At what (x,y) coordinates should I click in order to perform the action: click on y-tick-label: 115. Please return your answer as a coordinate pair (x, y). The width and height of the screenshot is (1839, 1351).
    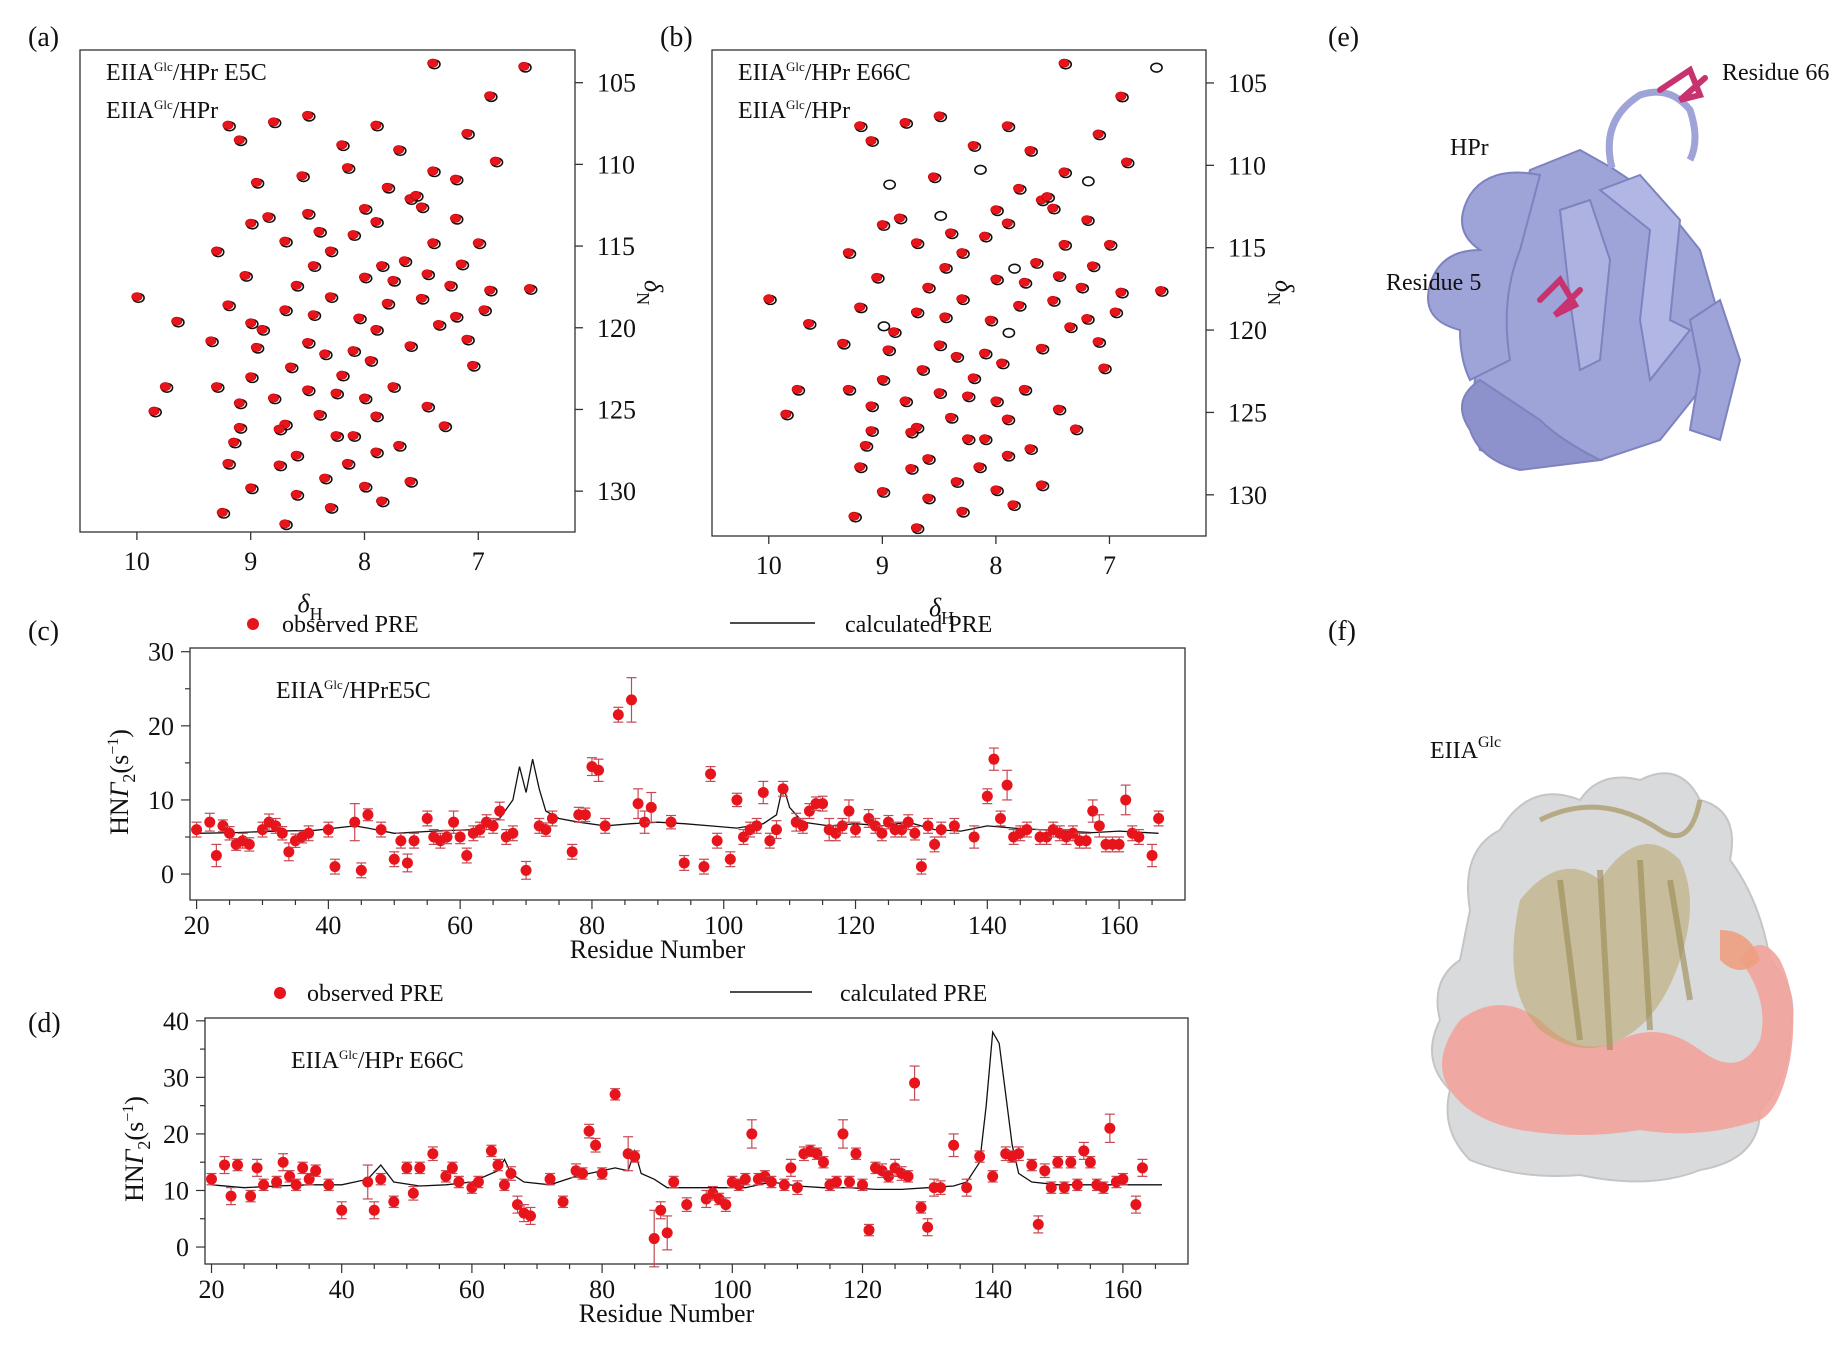
    Looking at the image, I should click on (616, 246).